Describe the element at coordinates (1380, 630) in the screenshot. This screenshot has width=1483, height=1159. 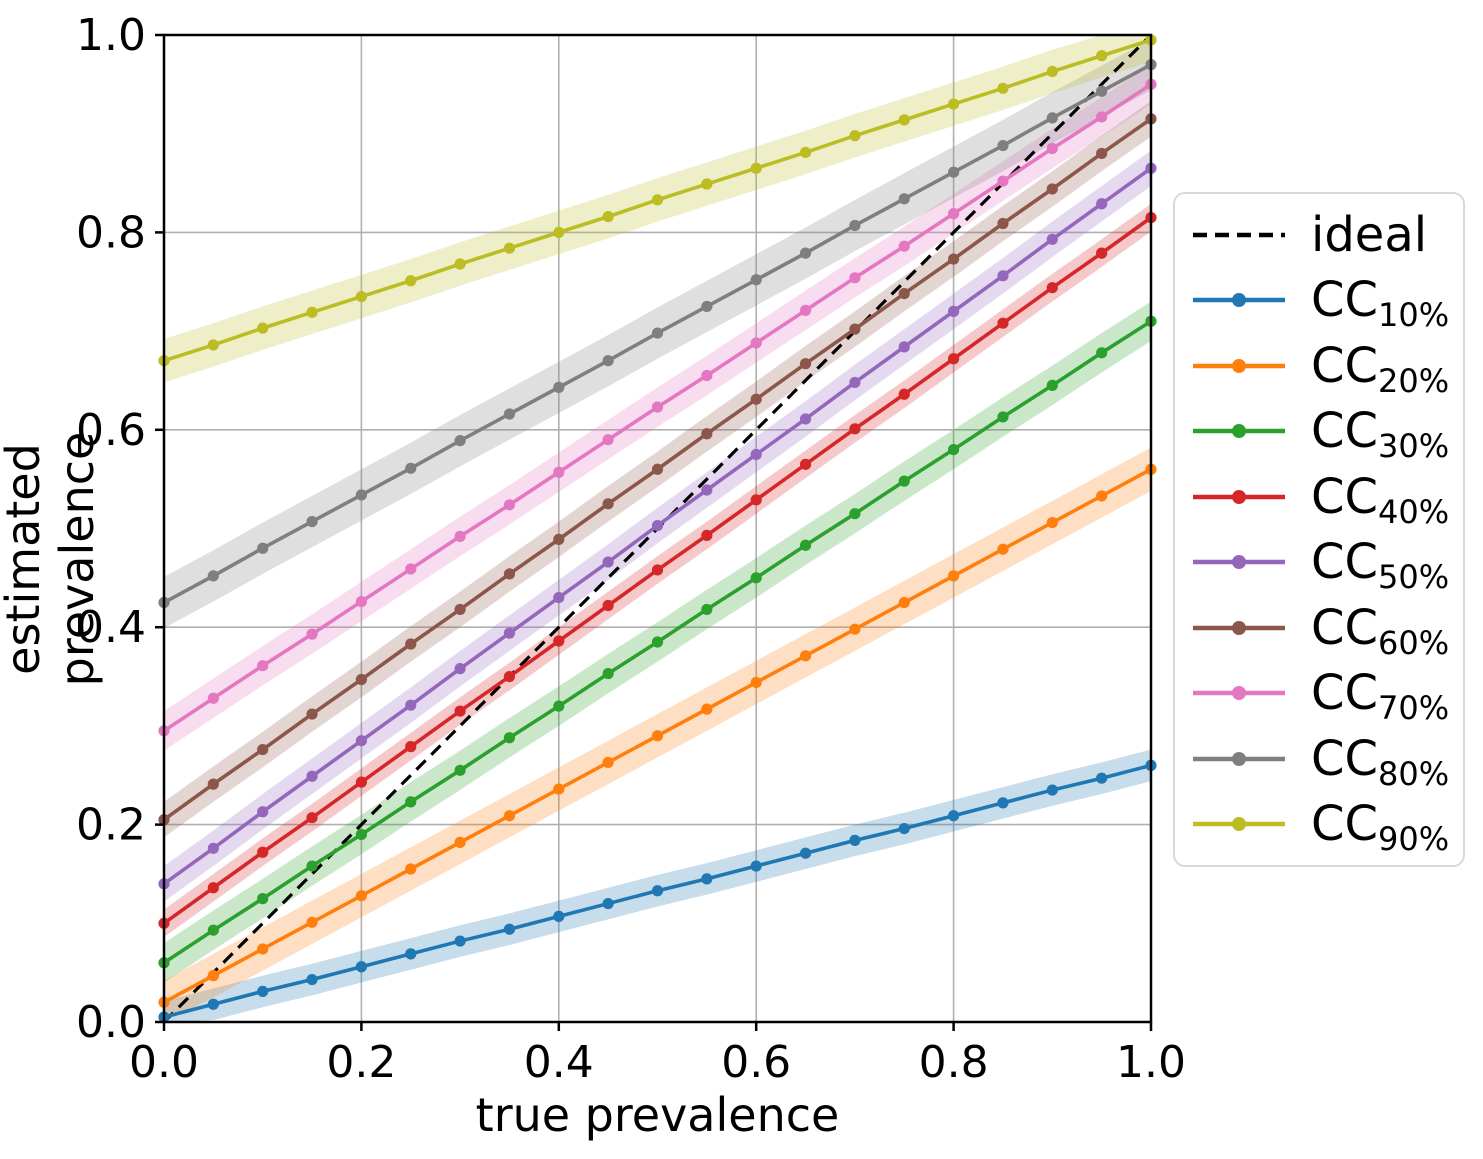
I see `legend-label: CC60%` at that location.